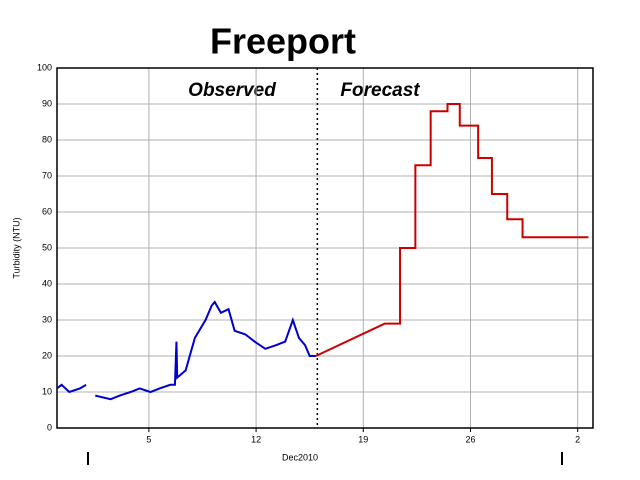  Describe the element at coordinates (380, 90) in the screenshot. I see `annotation: Forecast` at that location.